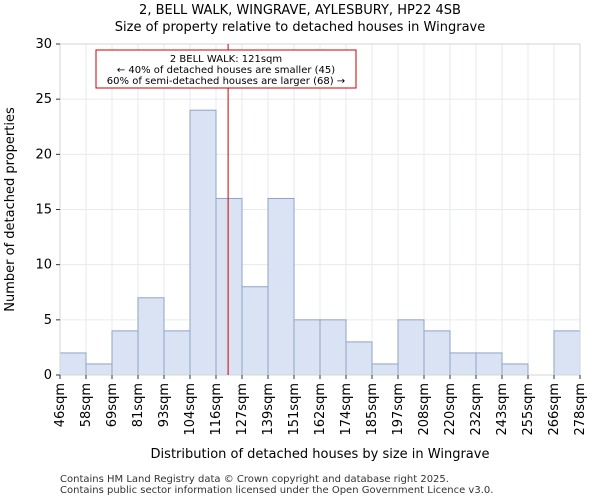 This screenshot has width=600, height=500. I want to click on y-tick-label: 30, so click(43, 44).